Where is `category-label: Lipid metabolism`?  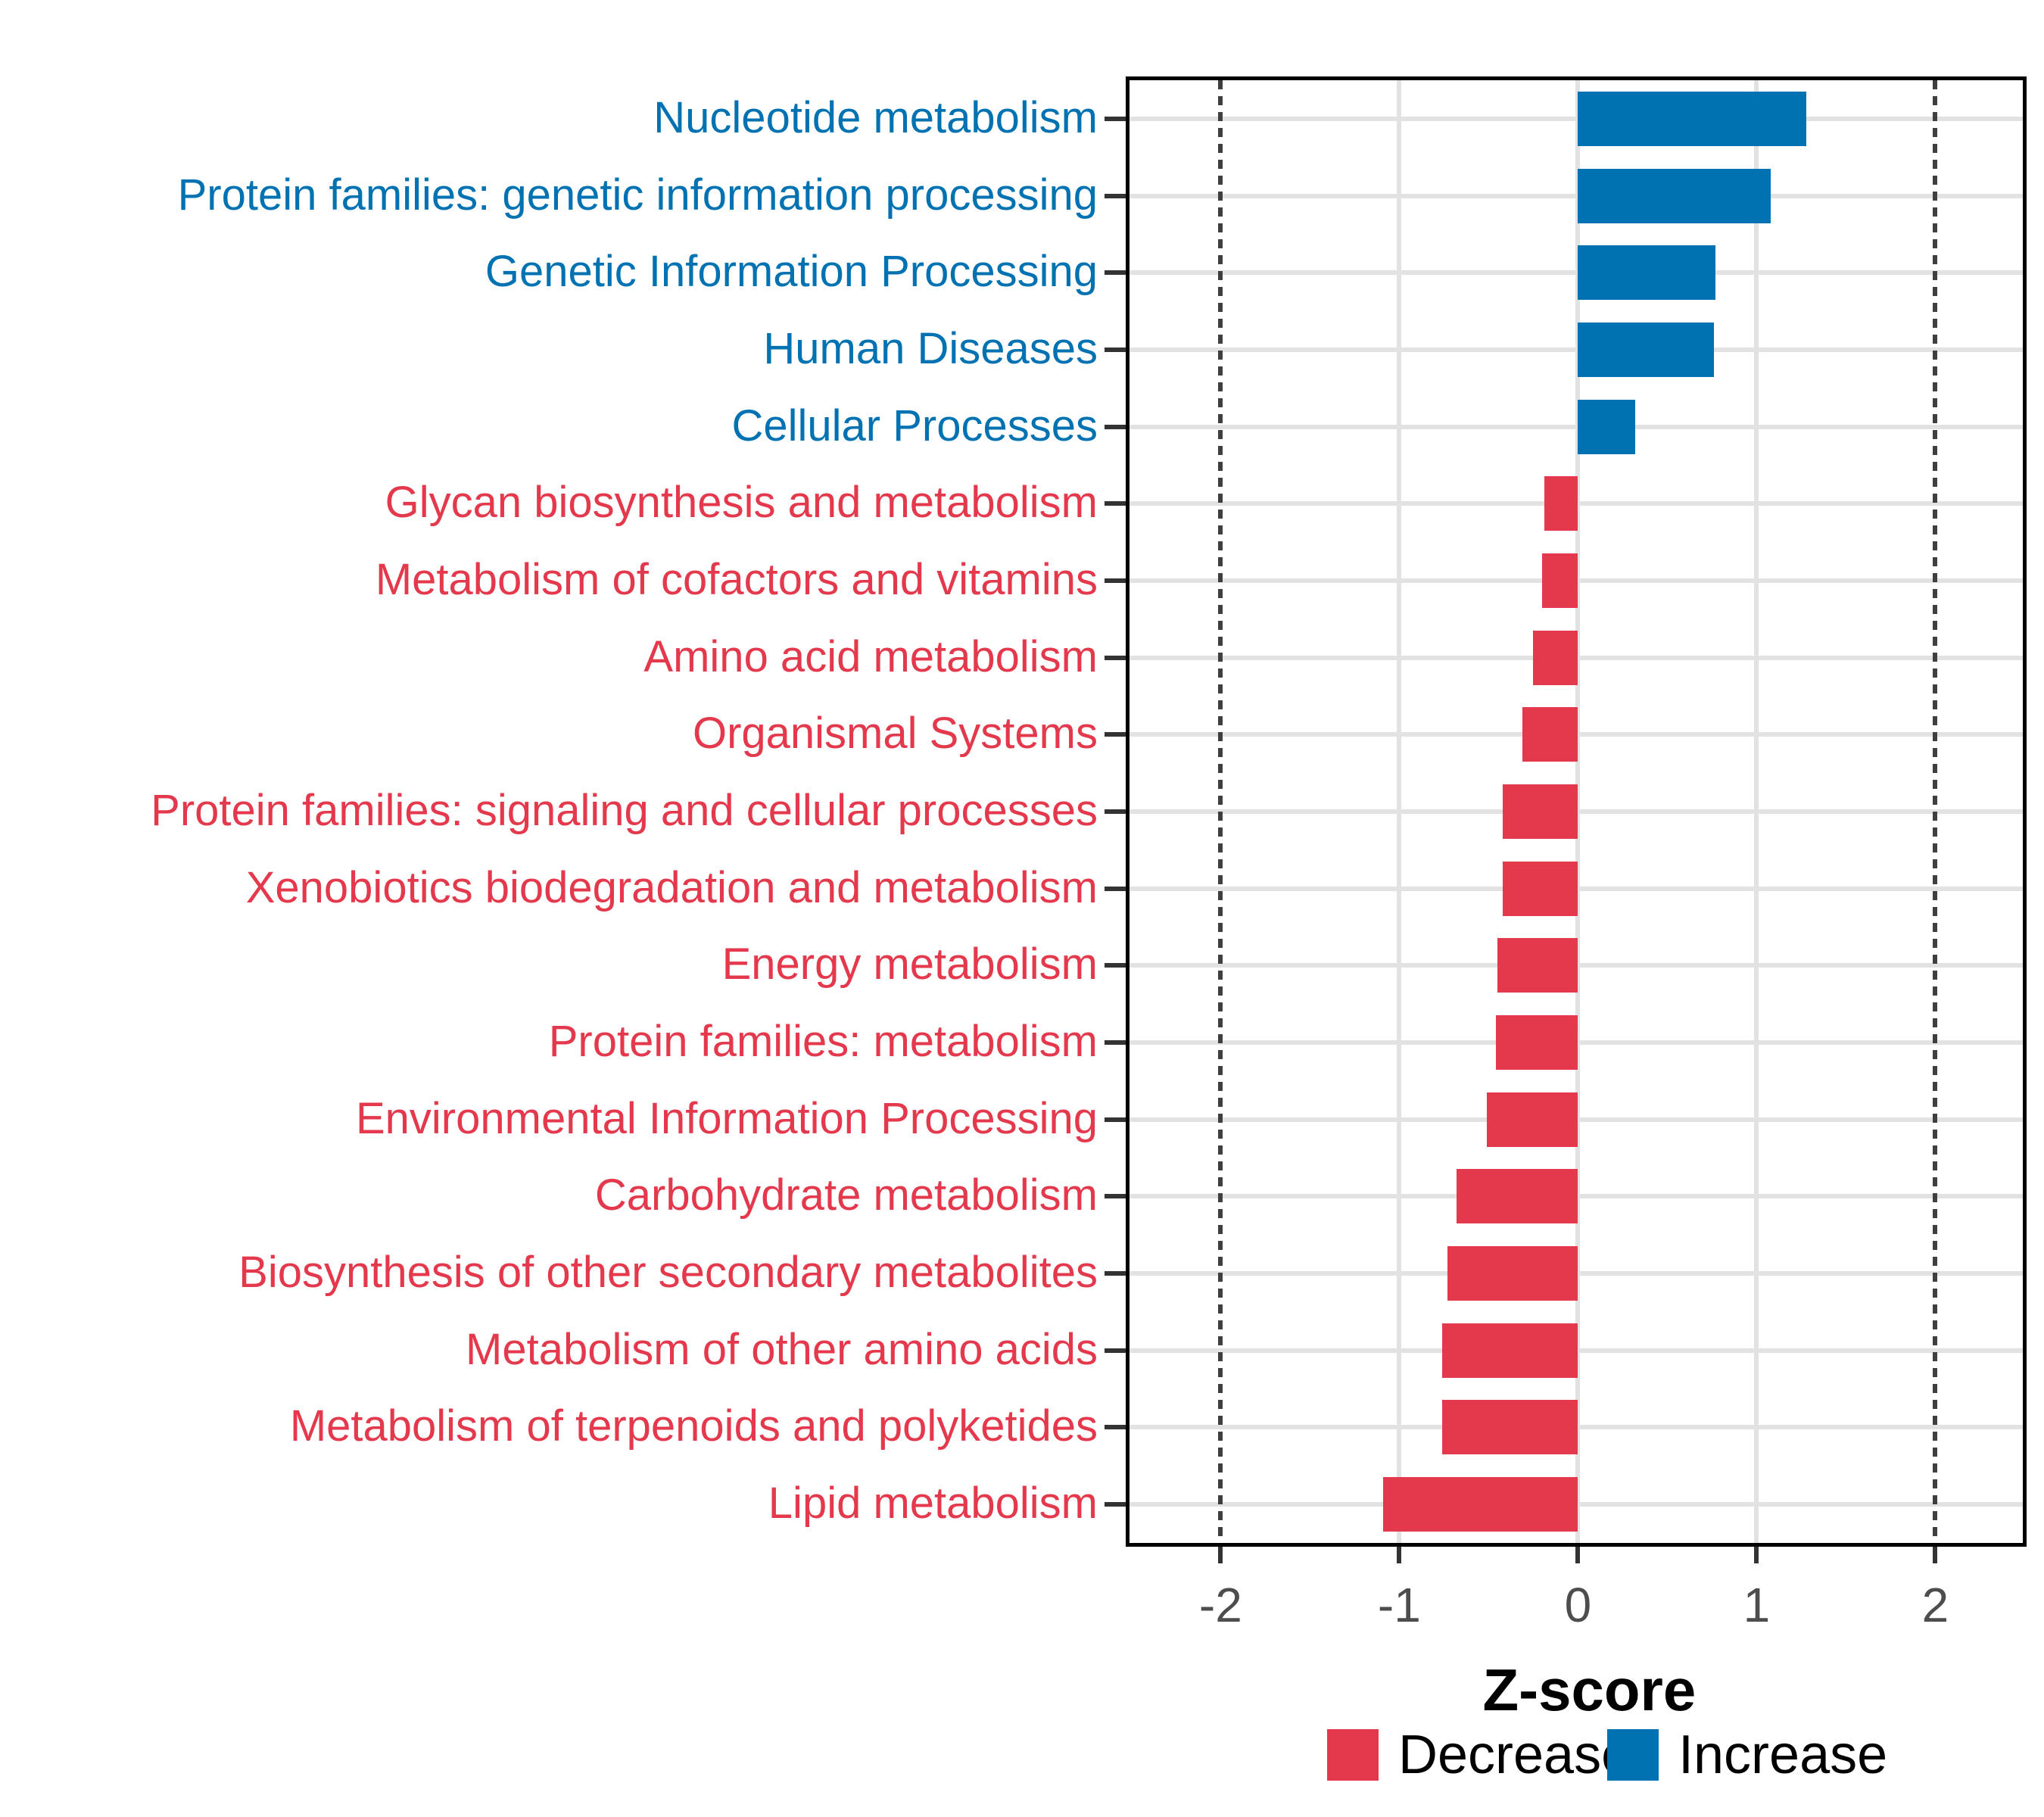 category-label: Lipid metabolism is located at coordinates (933, 1503).